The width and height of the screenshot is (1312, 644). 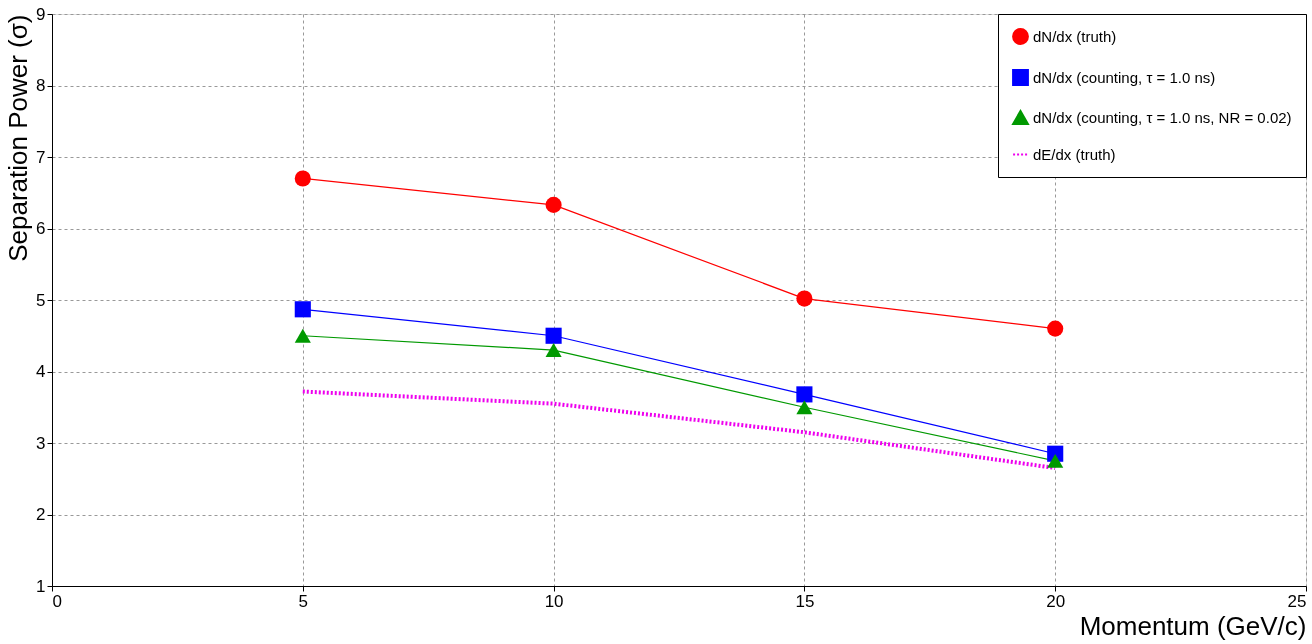 What do you see at coordinates (41, 85) in the screenshot?
I see `y-tick-label: 8` at bounding box center [41, 85].